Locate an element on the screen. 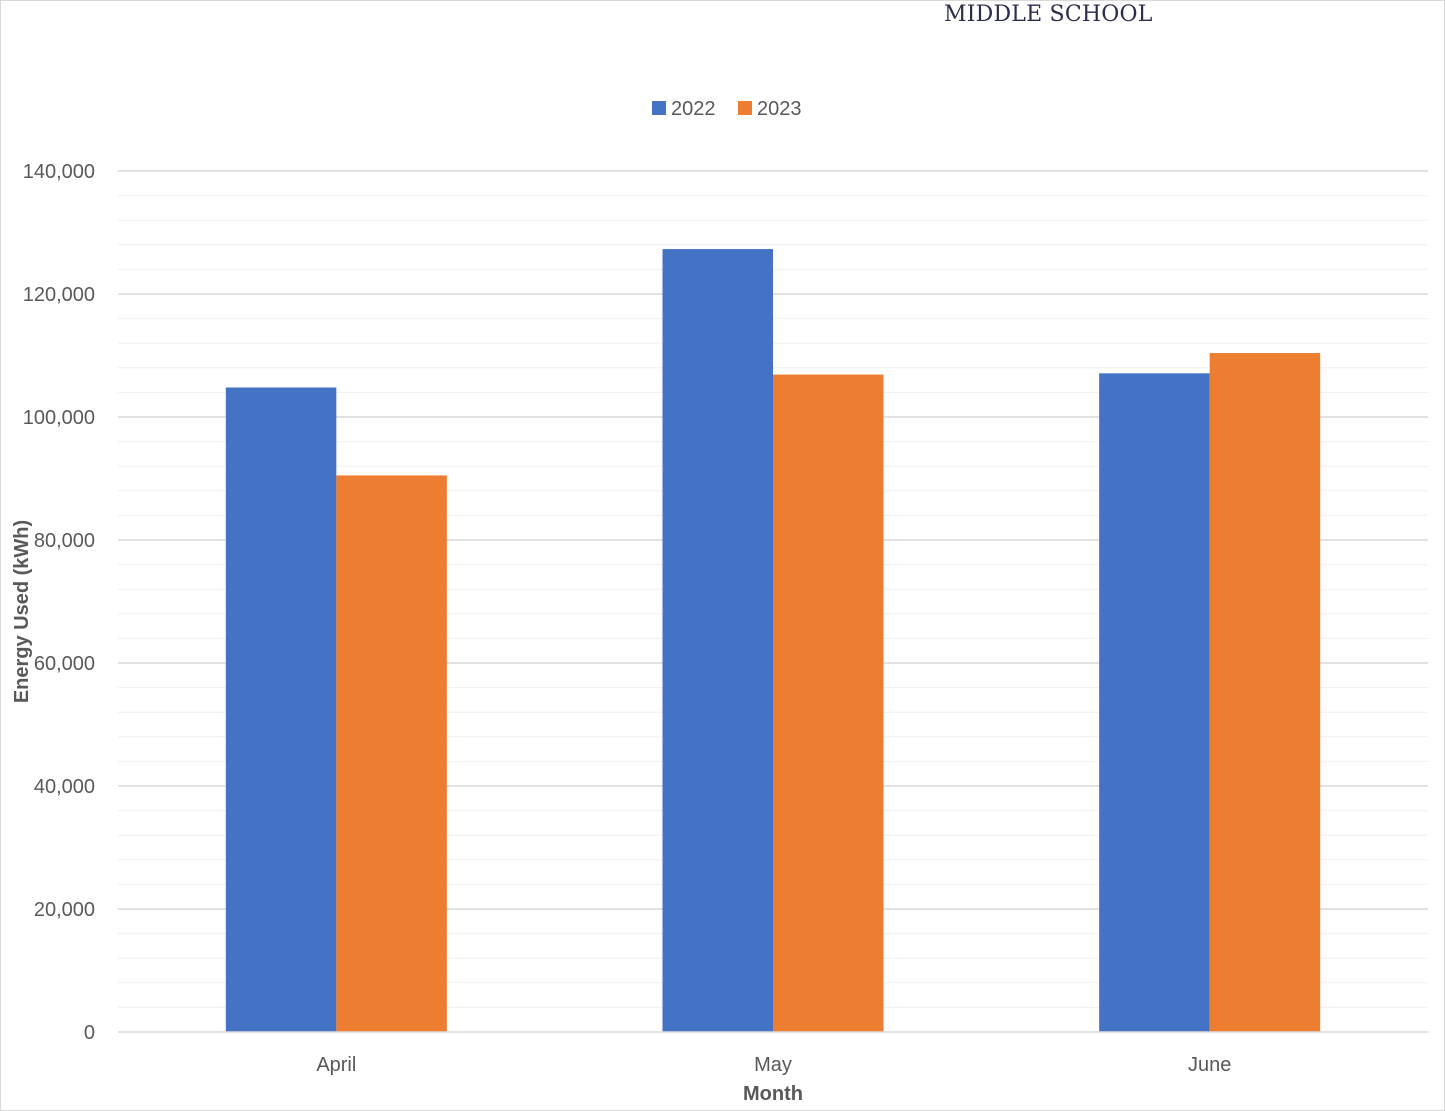  bar-2022-may is located at coordinates (717, 641).